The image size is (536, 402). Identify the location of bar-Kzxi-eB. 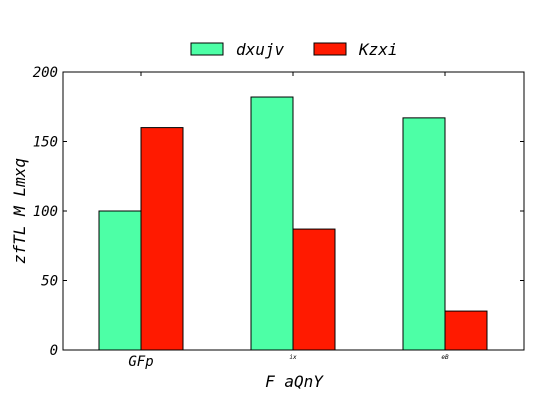
(466, 330).